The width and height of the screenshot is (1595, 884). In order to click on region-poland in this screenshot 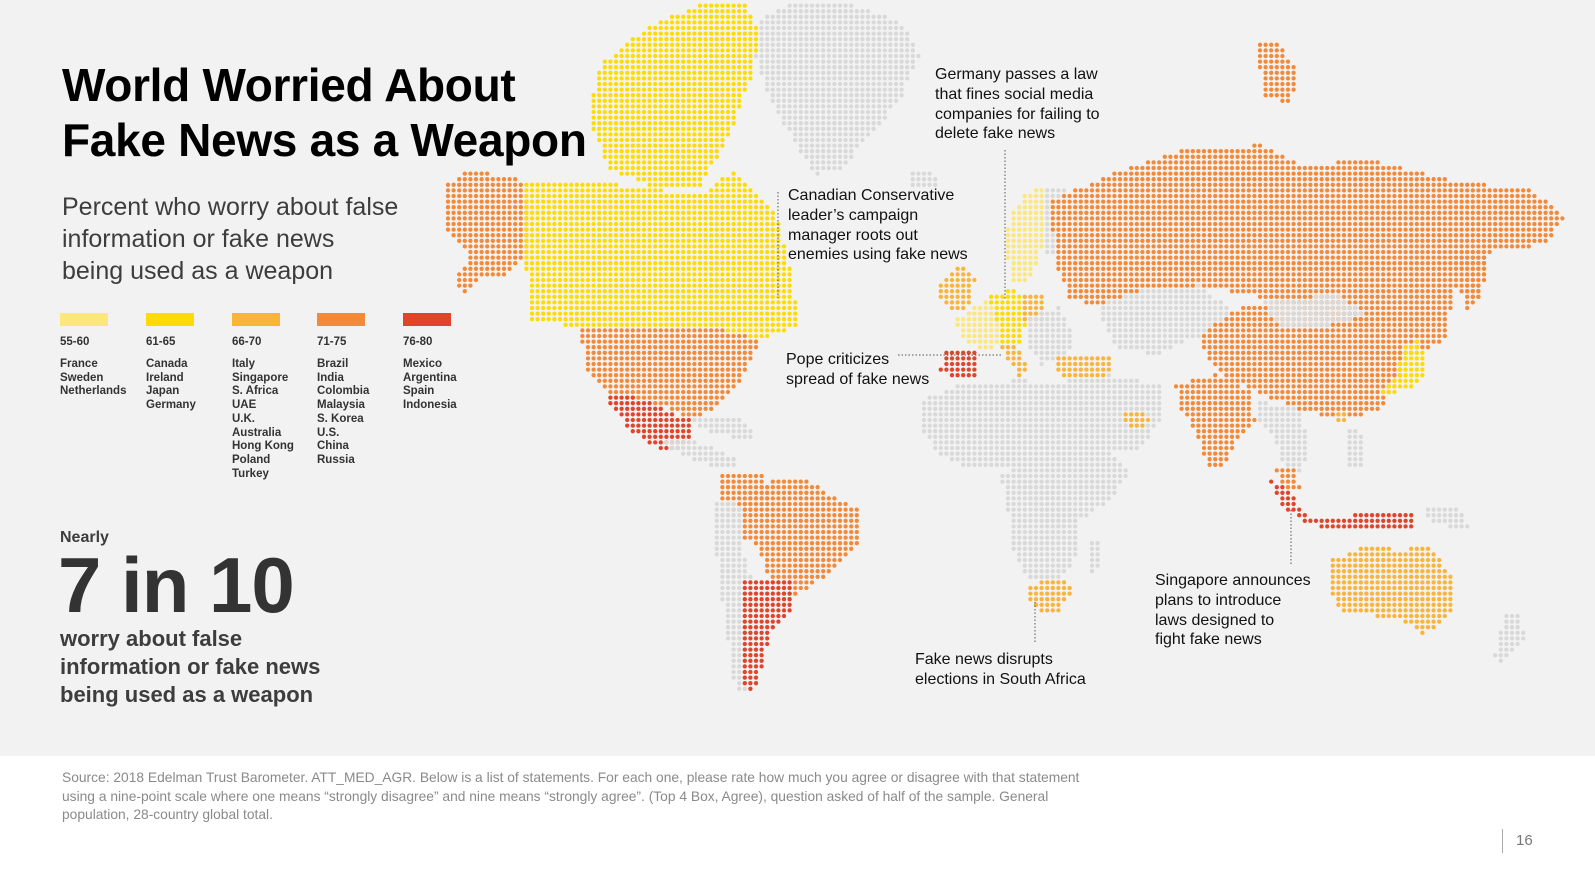, I will do `click(1033, 308)`.